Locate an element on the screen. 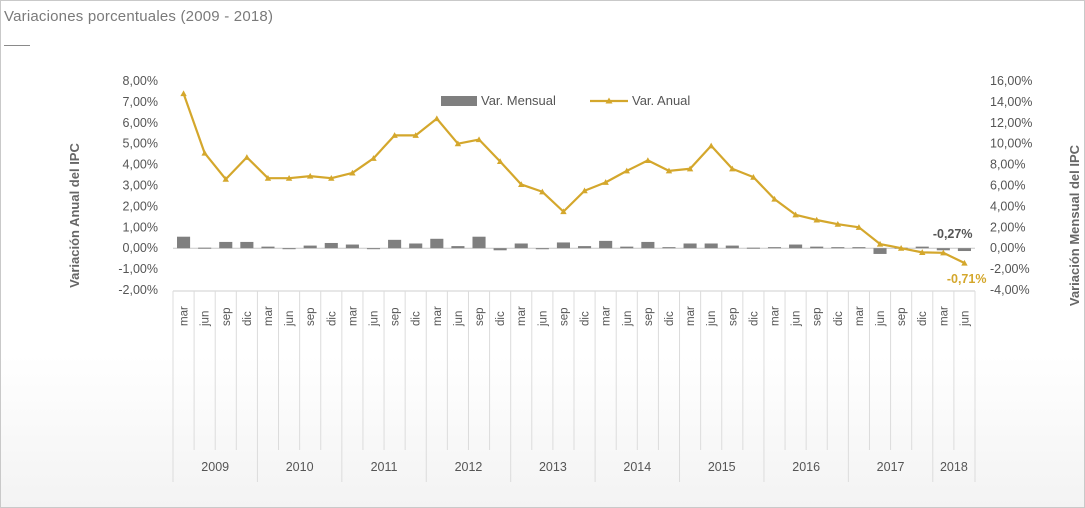 Image resolution: width=1085 pixels, height=508 pixels. year-label: 2013 is located at coordinates (553, 467).